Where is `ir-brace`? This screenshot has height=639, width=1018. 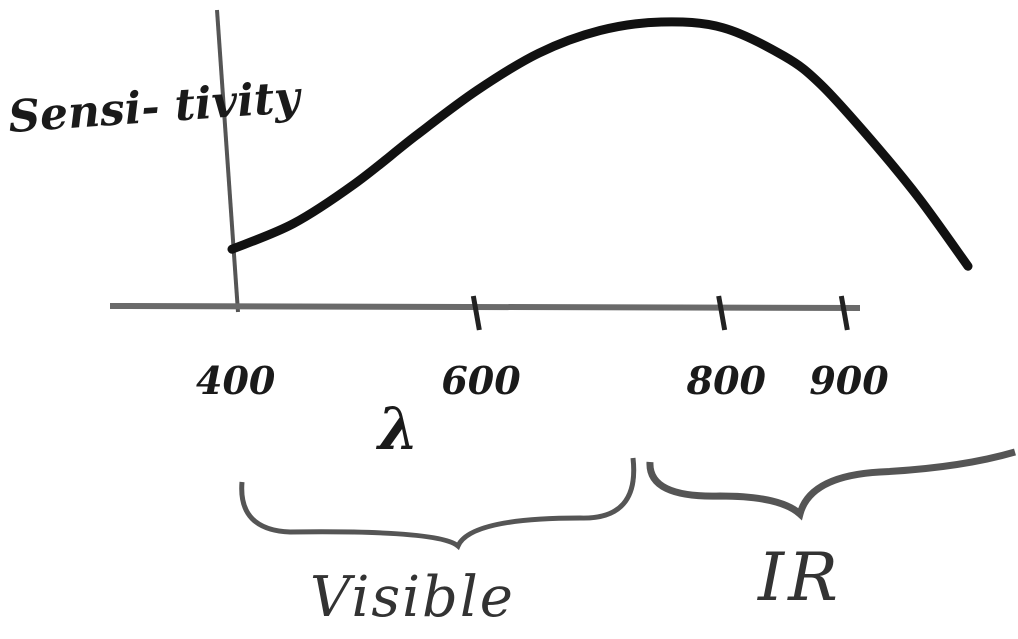 ir-brace is located at coordinates (831, 484).